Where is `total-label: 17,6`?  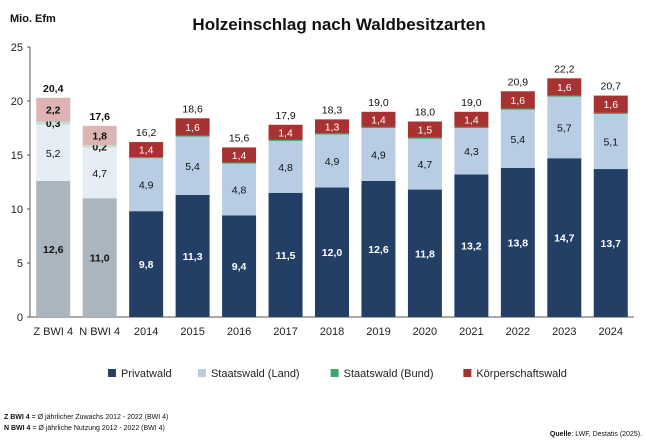 total-label: 17,6 is located at coordinates (99, 117).